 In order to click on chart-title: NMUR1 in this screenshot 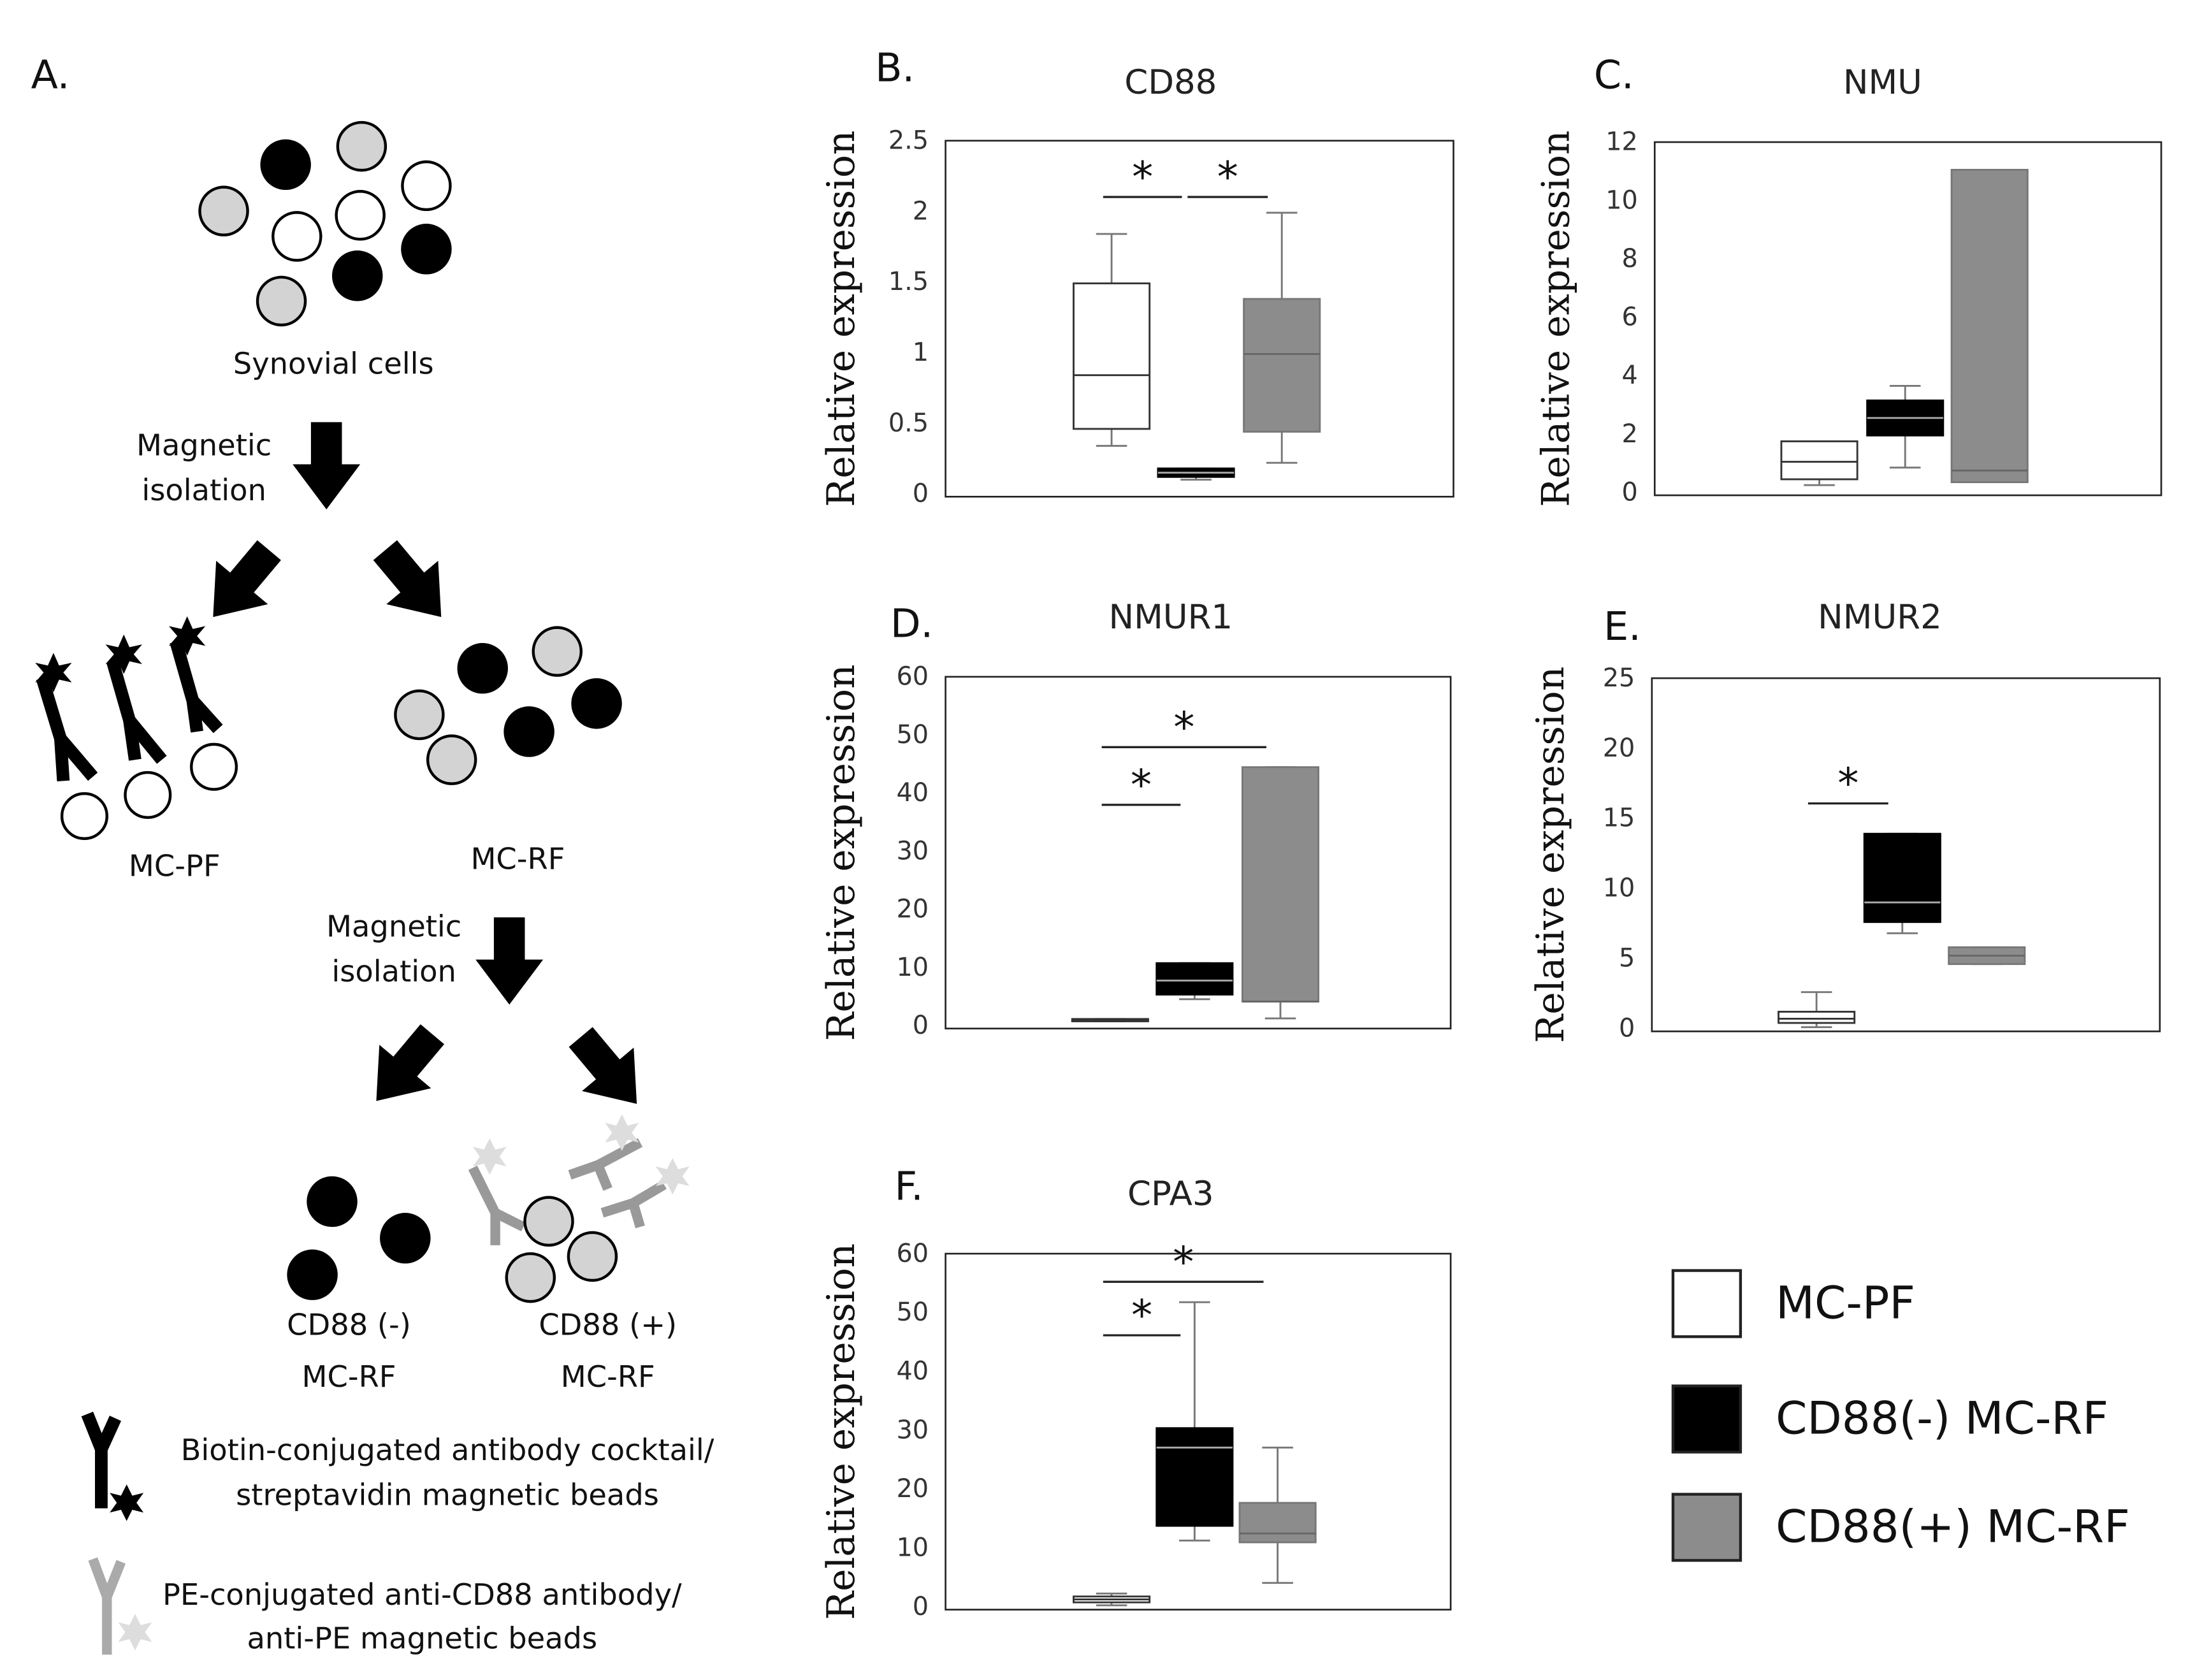, I will do `click(1170, 617)`.